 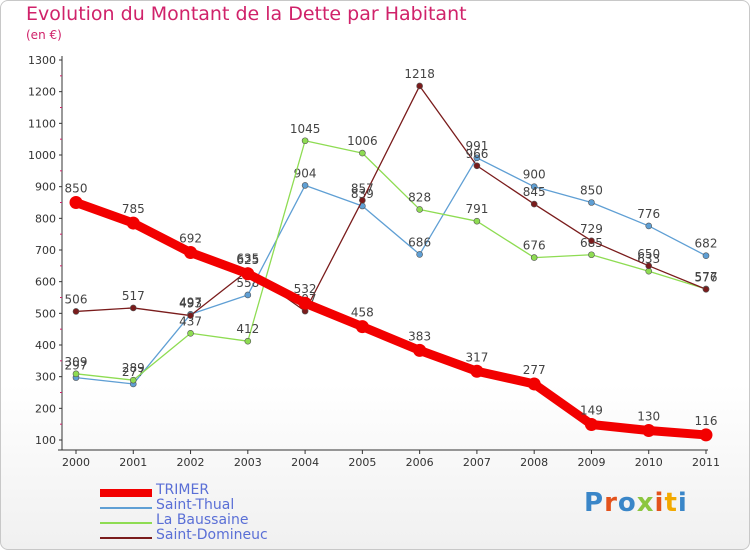 What do you see at coordinates (202, 520) in the screenshot?
I see `legend-label: La Baussaine` at bounding box center [202, 520].